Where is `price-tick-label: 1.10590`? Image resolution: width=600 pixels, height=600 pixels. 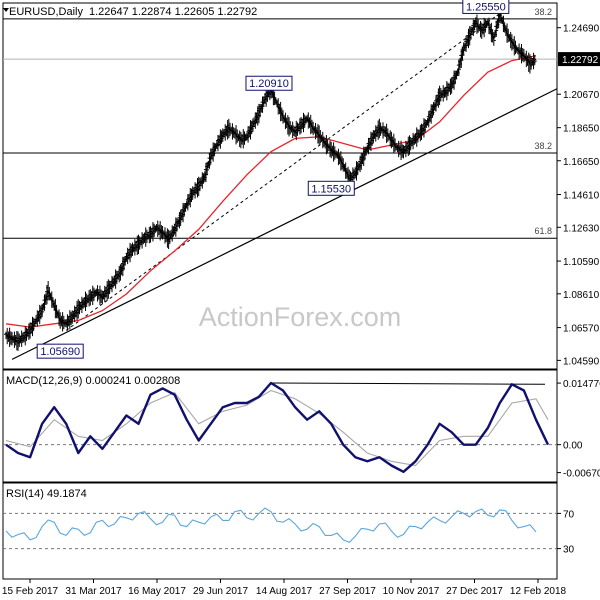
price-tick-label: 1.10590 is located at coordinates (581, 262).